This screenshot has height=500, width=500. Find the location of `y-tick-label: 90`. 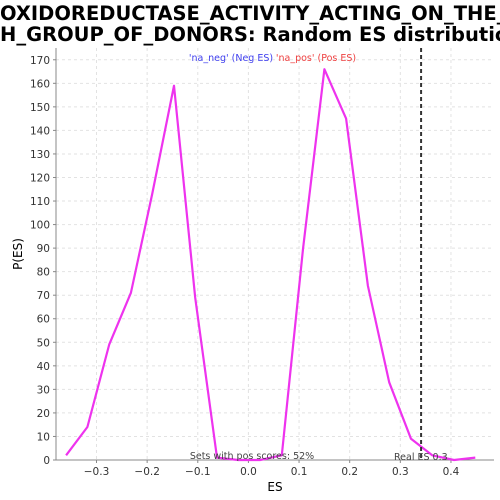

y-tick-label: 90 is located at coordinates (43, 249).